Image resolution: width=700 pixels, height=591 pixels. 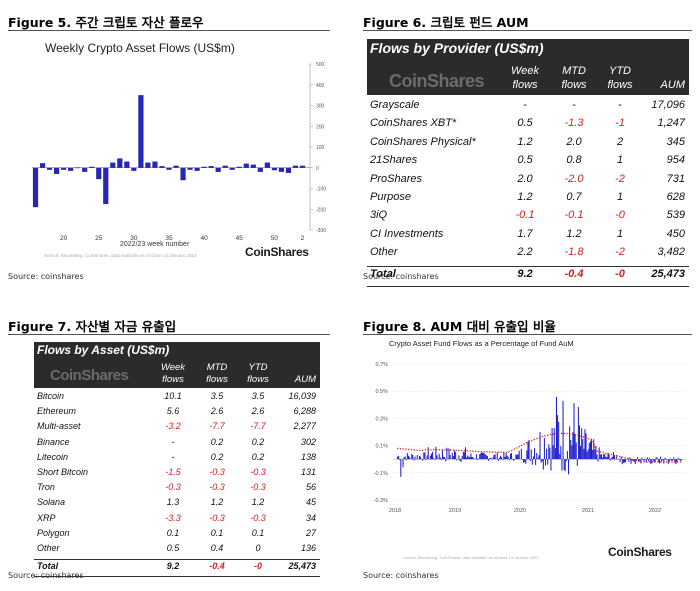 What do you see at coordinates (675, 160) in the screenshot?
I see `cell-aum: 954` at bounding box center [675, 160].